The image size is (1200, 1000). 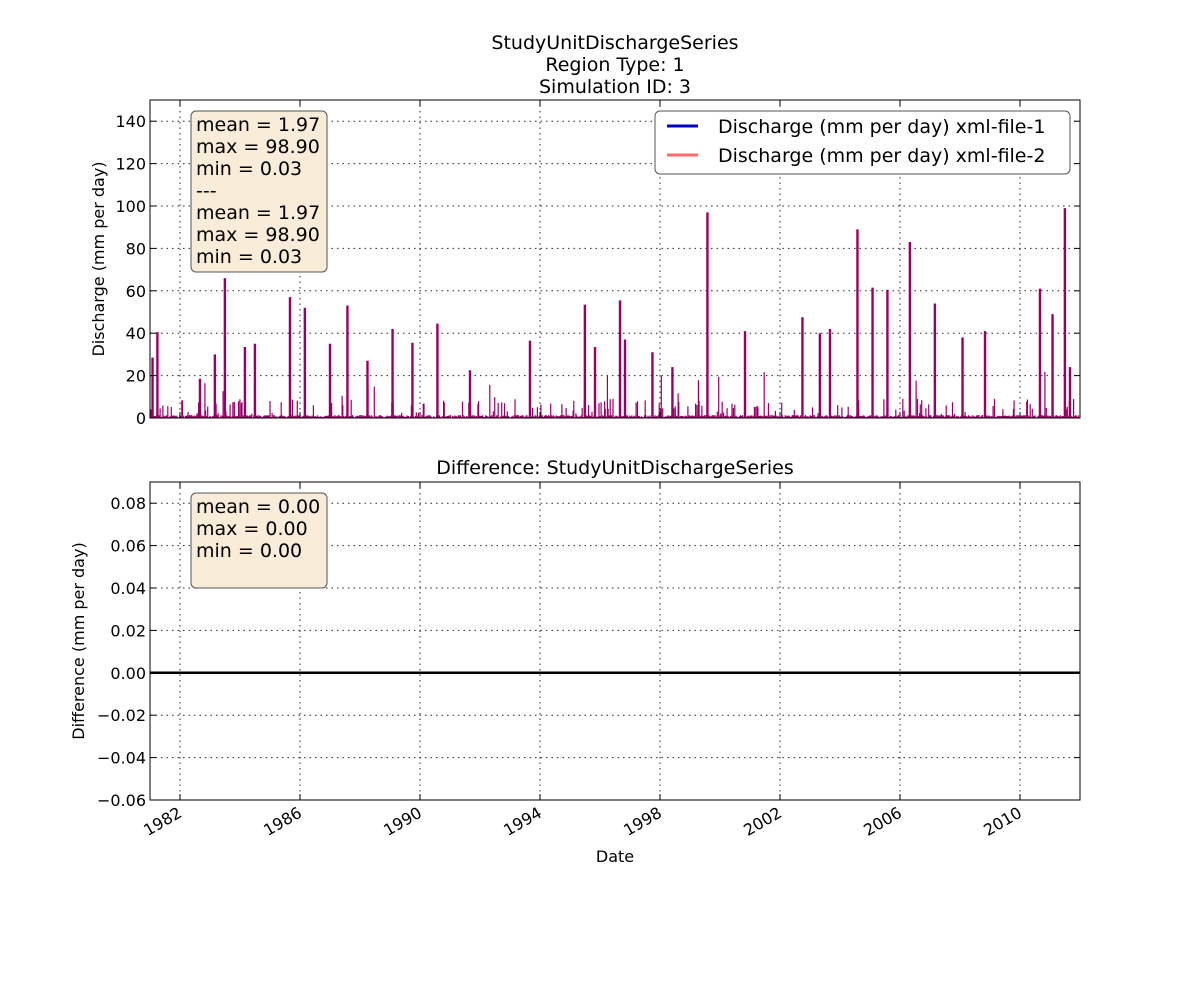 I want to click on x-axis-title: Date, so click(x=615, y=856).